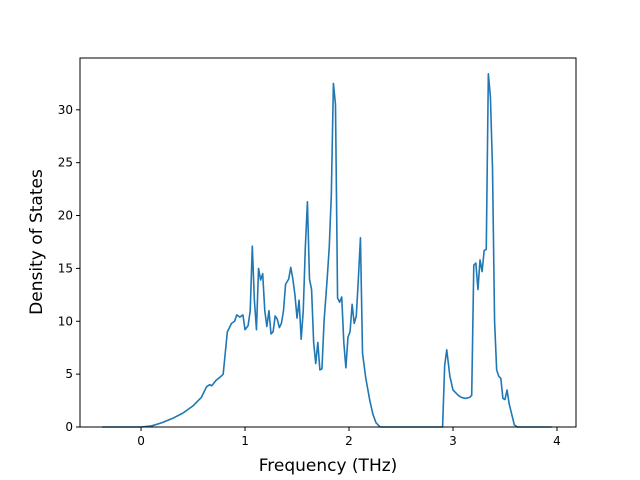 Image resolution: width=640 pixels, height=480 pixels. Describe the element at coordinates (349, 441) in the screenshot. I see `x-tick-label: 2` at that location.